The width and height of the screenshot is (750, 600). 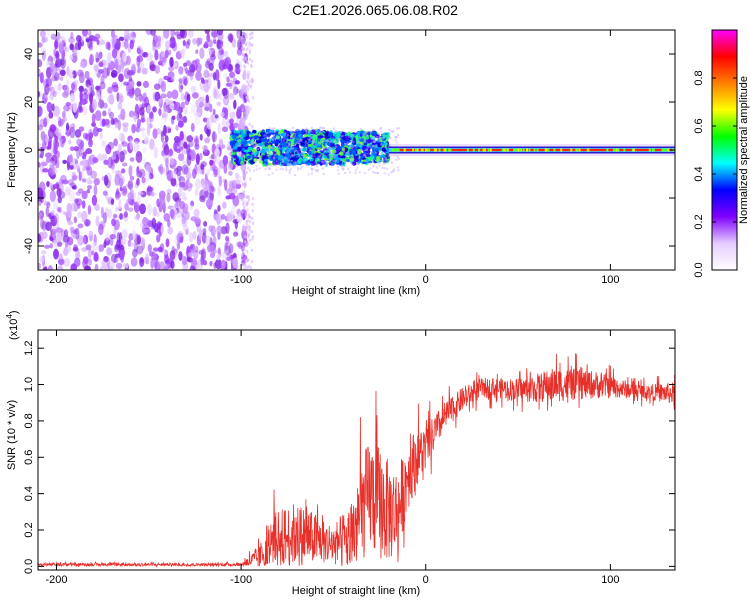 What do you see at coordinates (715, 174) in the screenshot?
I see `colorbar-ticks: 0.0 0.2 0.4 0.6 0.8` at bounding box center [715, 174].